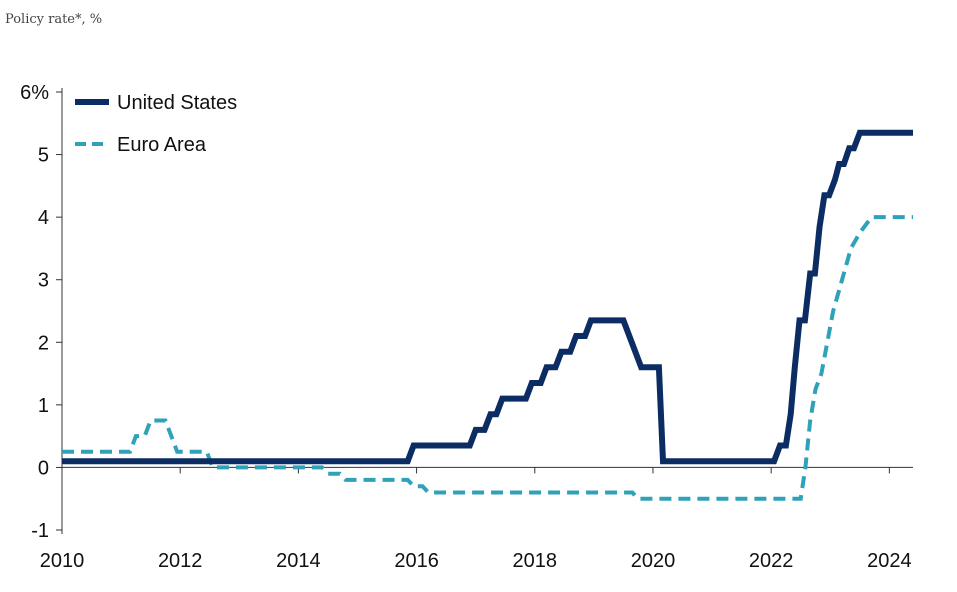  What do you see at coordinates (771, 561) in the screenshot?
I see `x-tick-label: 2022` at bounding box center [771, 561].